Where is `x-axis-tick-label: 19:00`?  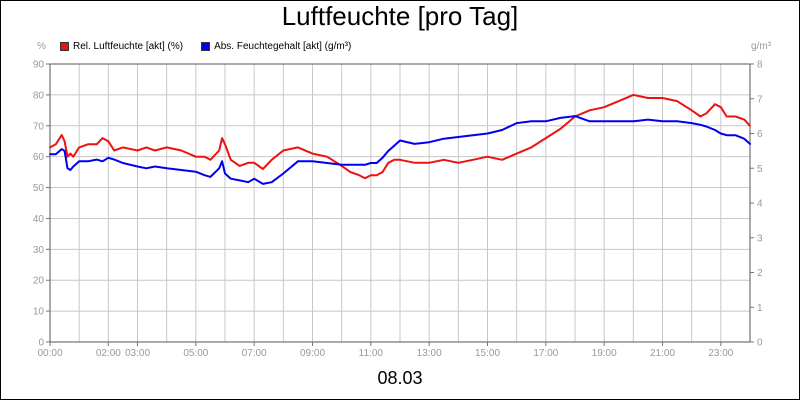
x-axis-tick-label: 19:00 is located at coordinates (604, 353).